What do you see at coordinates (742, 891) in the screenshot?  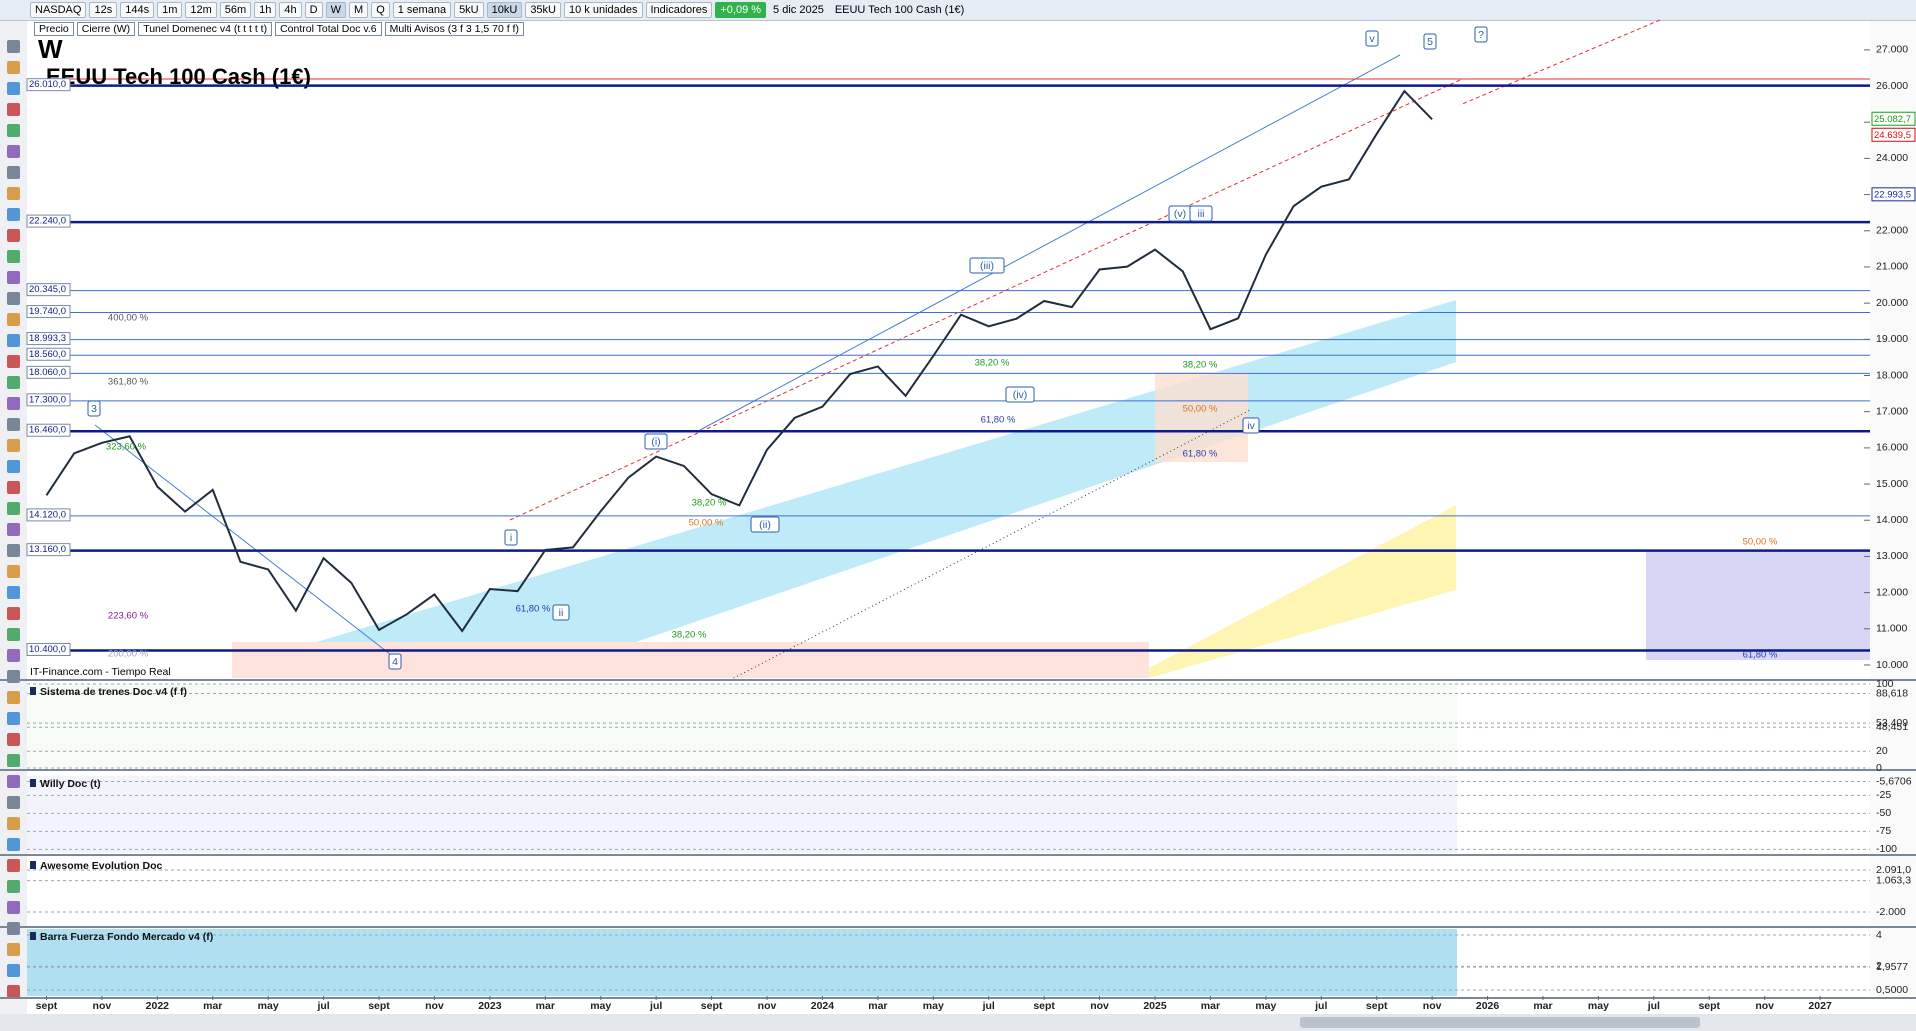 I see `panel-bg` at bounding box center [742, 891].